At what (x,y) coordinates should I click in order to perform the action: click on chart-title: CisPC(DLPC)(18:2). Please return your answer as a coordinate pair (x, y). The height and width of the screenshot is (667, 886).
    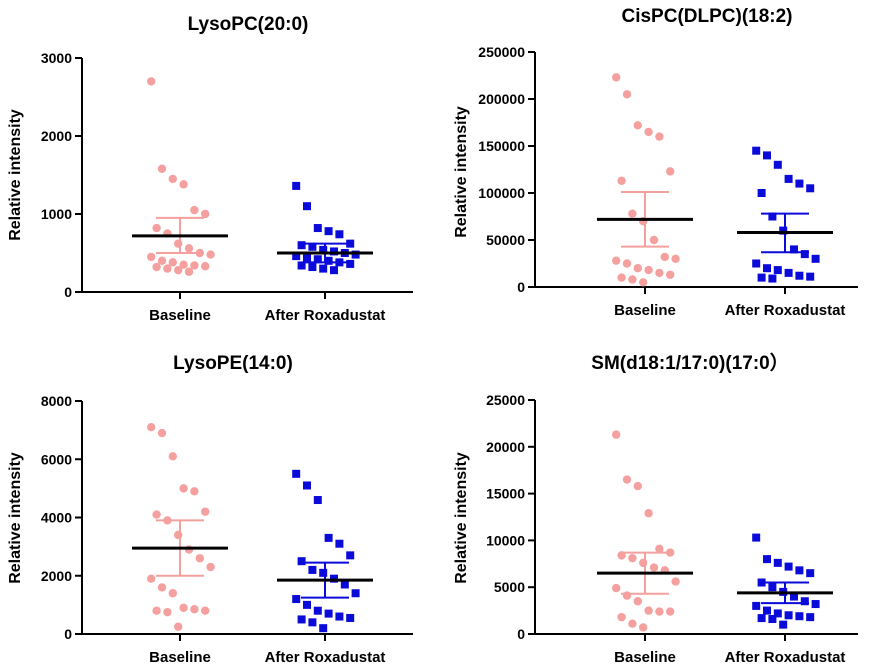
    Looking at the image, I should click on (706, 16).